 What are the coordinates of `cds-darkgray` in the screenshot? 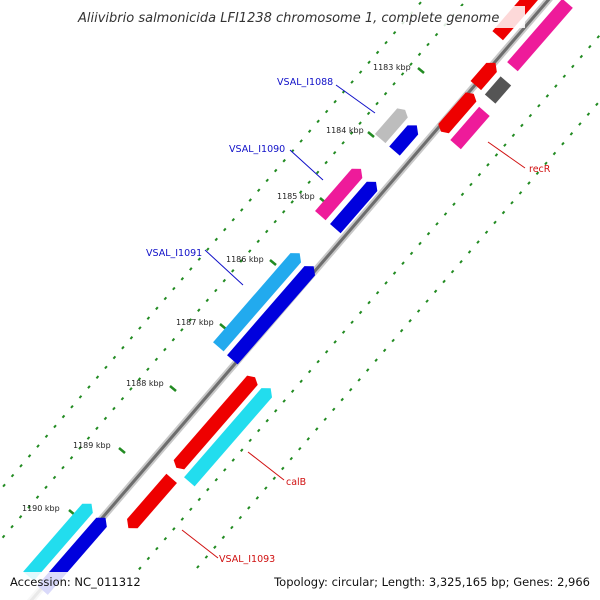 It's located at (498, 90).